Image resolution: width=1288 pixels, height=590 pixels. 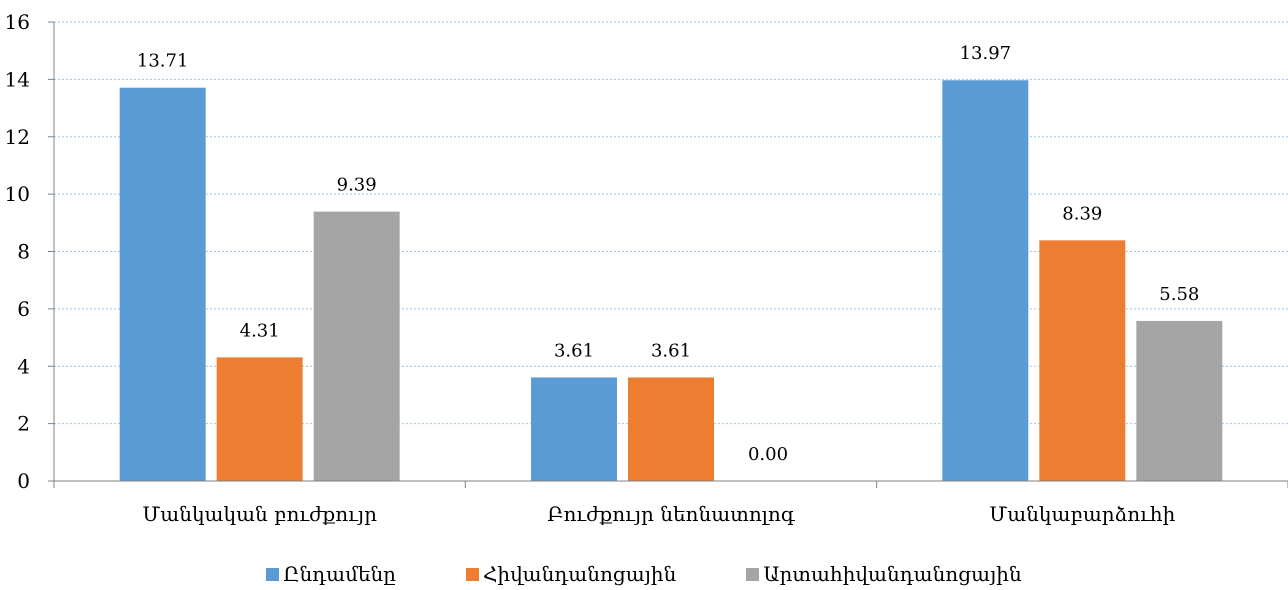 What do you see at coordinates (1179, 294) in the screenshot?
I see `data-label: 5.58` at bounding box center [1179, 294].